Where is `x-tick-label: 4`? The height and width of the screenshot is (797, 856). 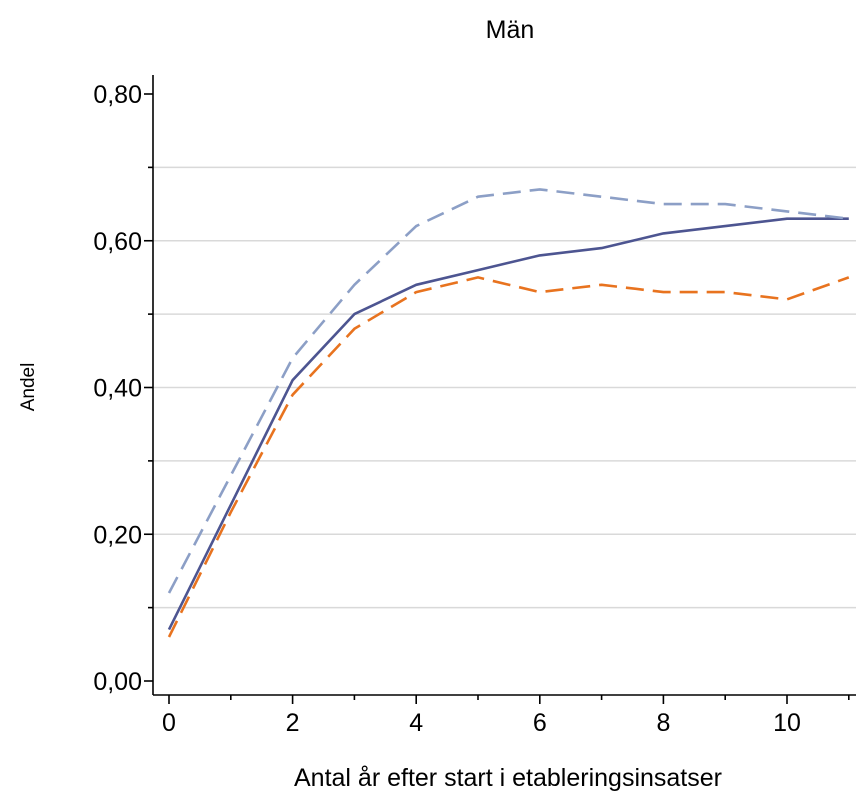 x-tick-label: 4 is located at coordinates (416, 723).